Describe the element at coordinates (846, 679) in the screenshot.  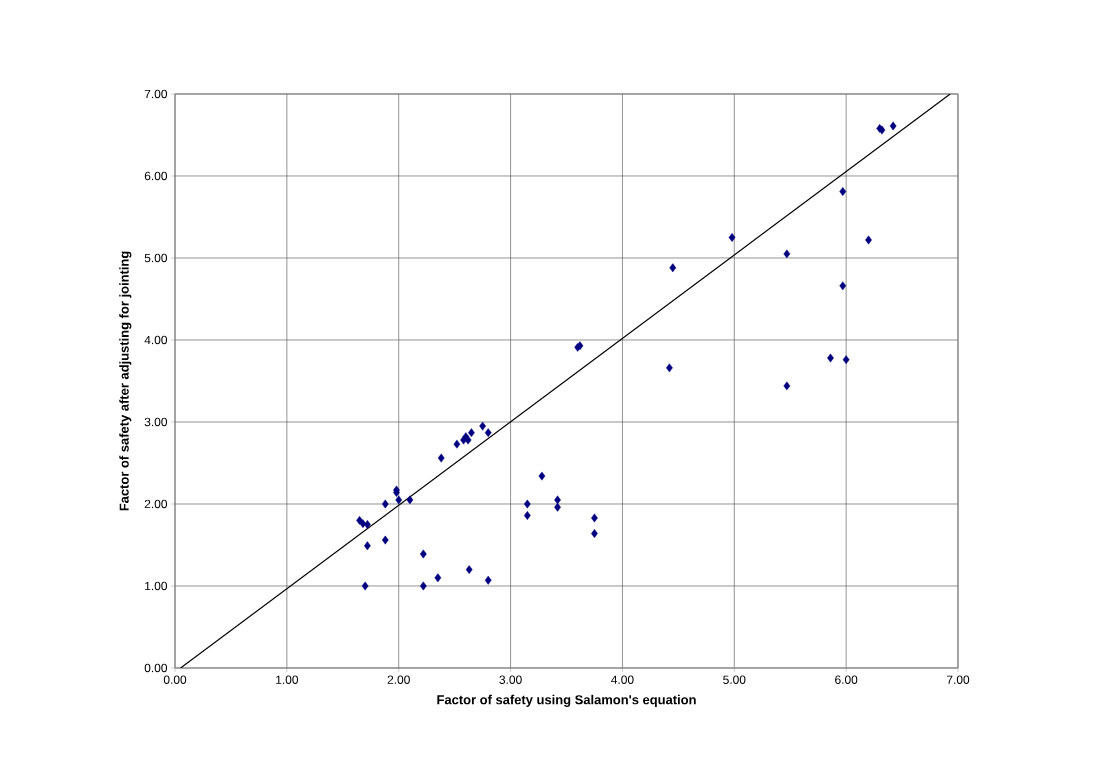
I see `x-tick-label: 6.00` at that location.